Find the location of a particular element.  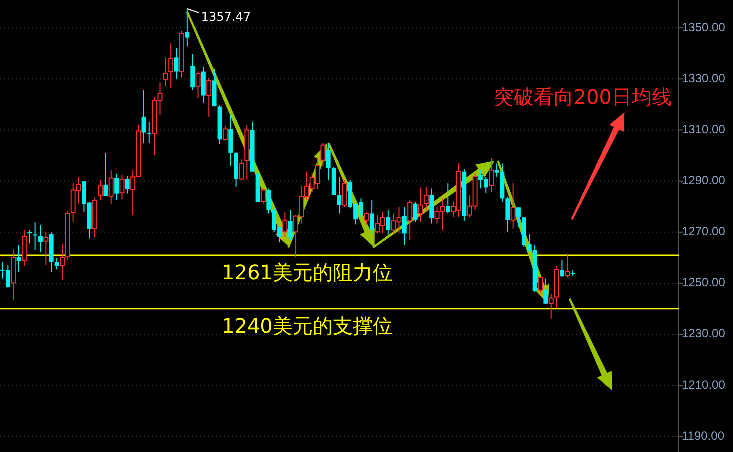

y-tick-label: 1290.00 is located at coordinates (704, 180).